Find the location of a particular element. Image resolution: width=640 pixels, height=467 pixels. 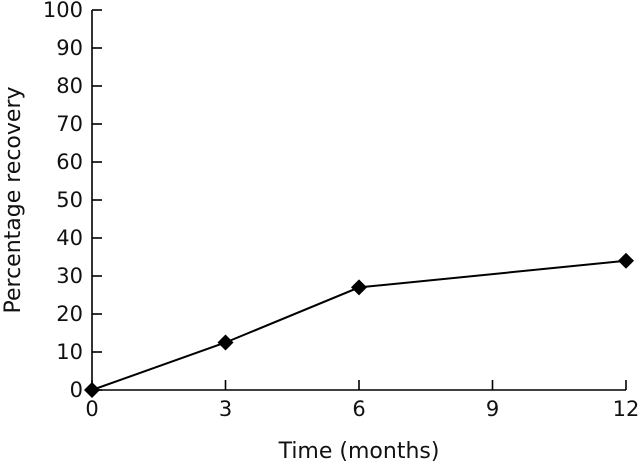

y-tick-label: 40 is located at coordinates (69, 238).